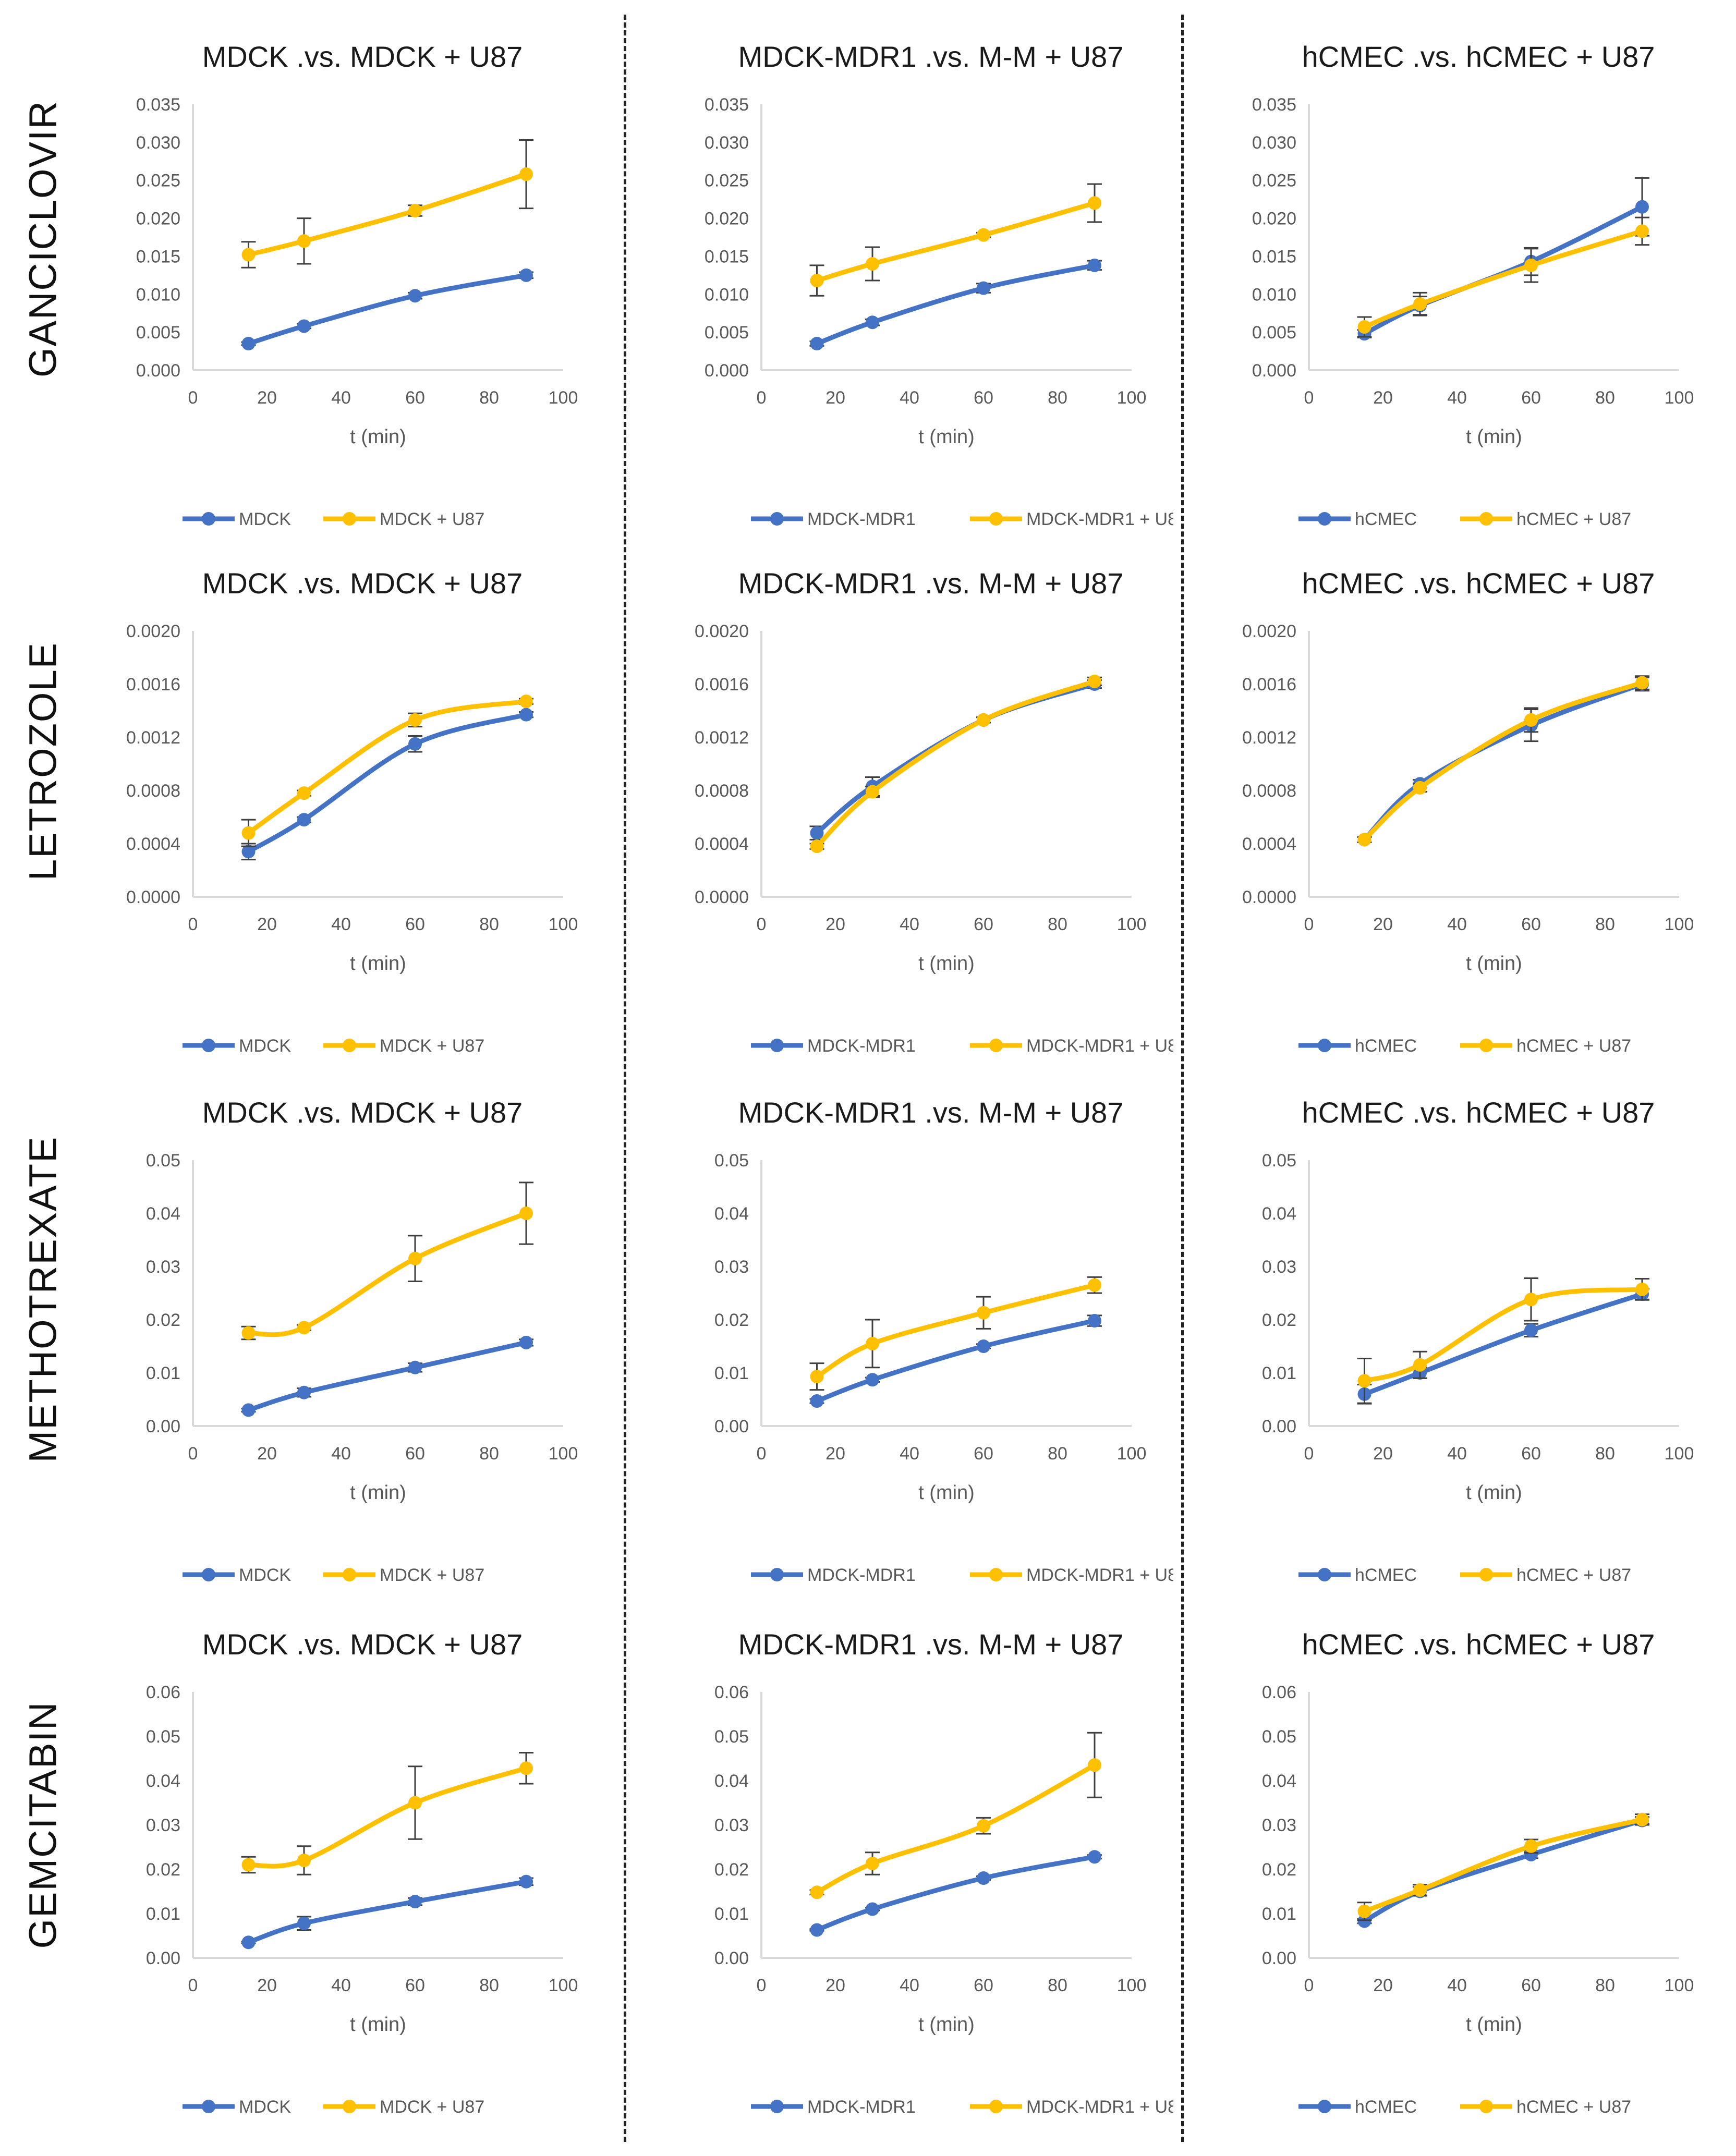 The width and height of the screenshot is (1736, 2156). I want to click on row-label-text: GEMCITABIN, so click(43, 1825).